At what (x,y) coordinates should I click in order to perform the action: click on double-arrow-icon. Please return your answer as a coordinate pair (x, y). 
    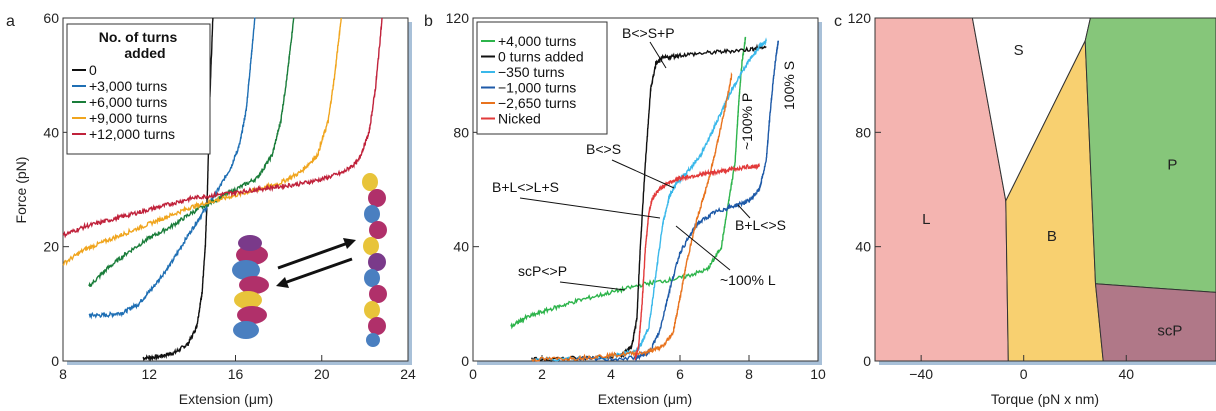
    Looking at the image, I should click on (316, 263).